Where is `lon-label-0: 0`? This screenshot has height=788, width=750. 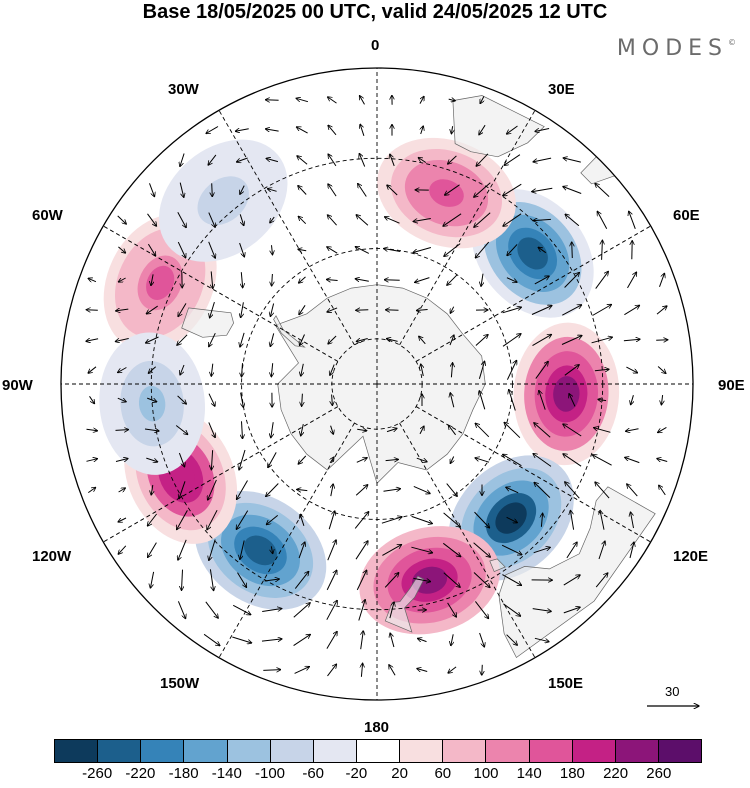
lon-label-0: 0 is located at coordinates (375, 46).